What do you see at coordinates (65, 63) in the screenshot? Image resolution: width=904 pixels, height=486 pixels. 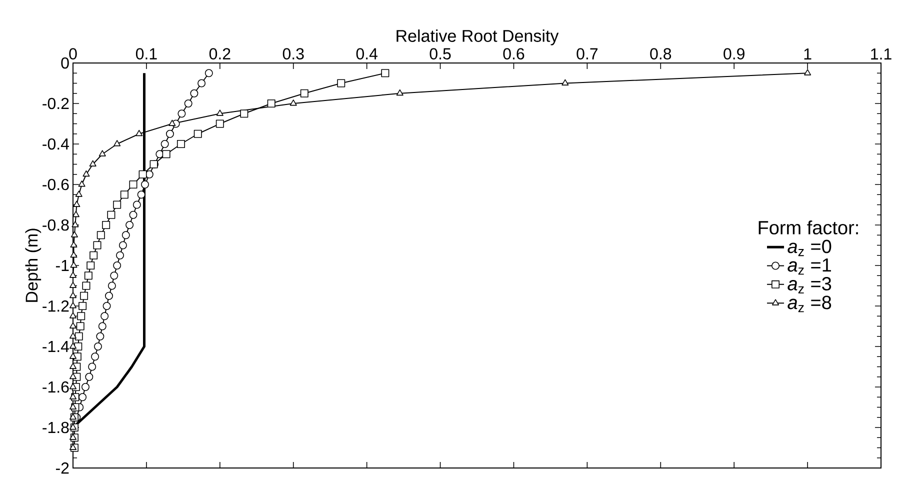 I see `y-tick-label: 0` at bounding box center [65, 63].